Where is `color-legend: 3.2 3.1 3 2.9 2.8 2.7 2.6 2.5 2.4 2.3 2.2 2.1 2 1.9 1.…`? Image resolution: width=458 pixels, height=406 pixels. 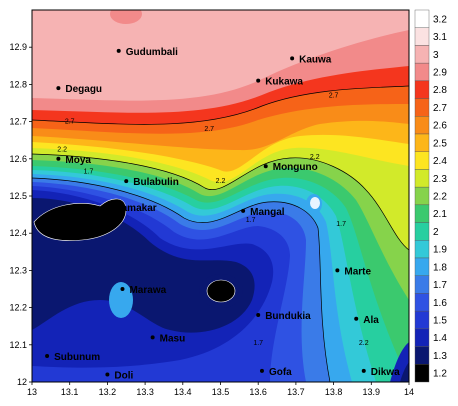
color-legend: 3.2 3.1 3 2.9 2.8 2.7 2.6 2.5 2.4 2.3 2.2 2.1 2 1.9 1.… is located at coordinates (430, 196).